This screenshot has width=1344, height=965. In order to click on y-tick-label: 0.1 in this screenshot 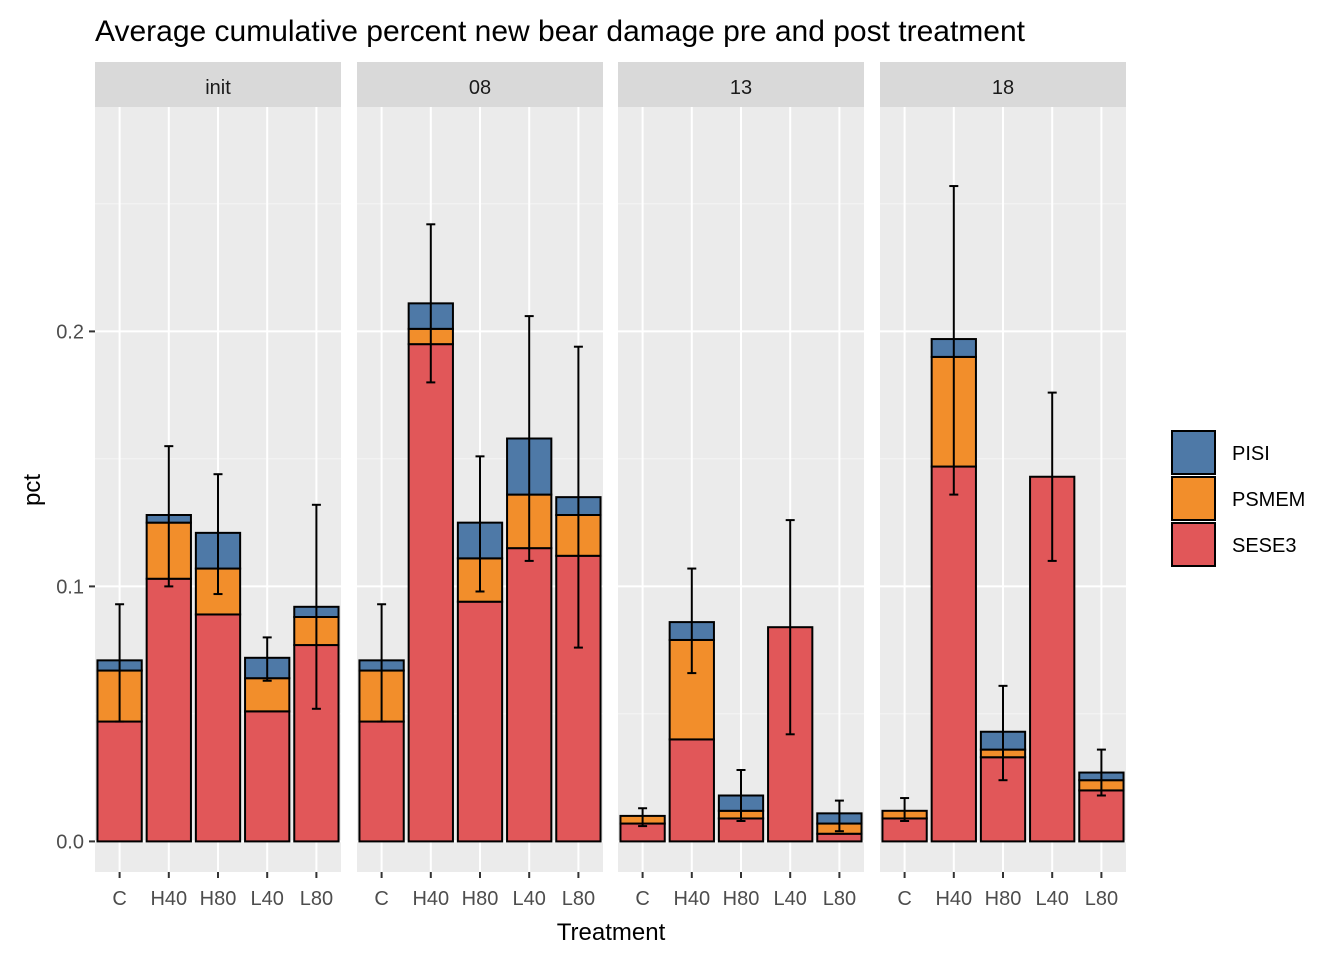, I will do `click(70, 587)`.